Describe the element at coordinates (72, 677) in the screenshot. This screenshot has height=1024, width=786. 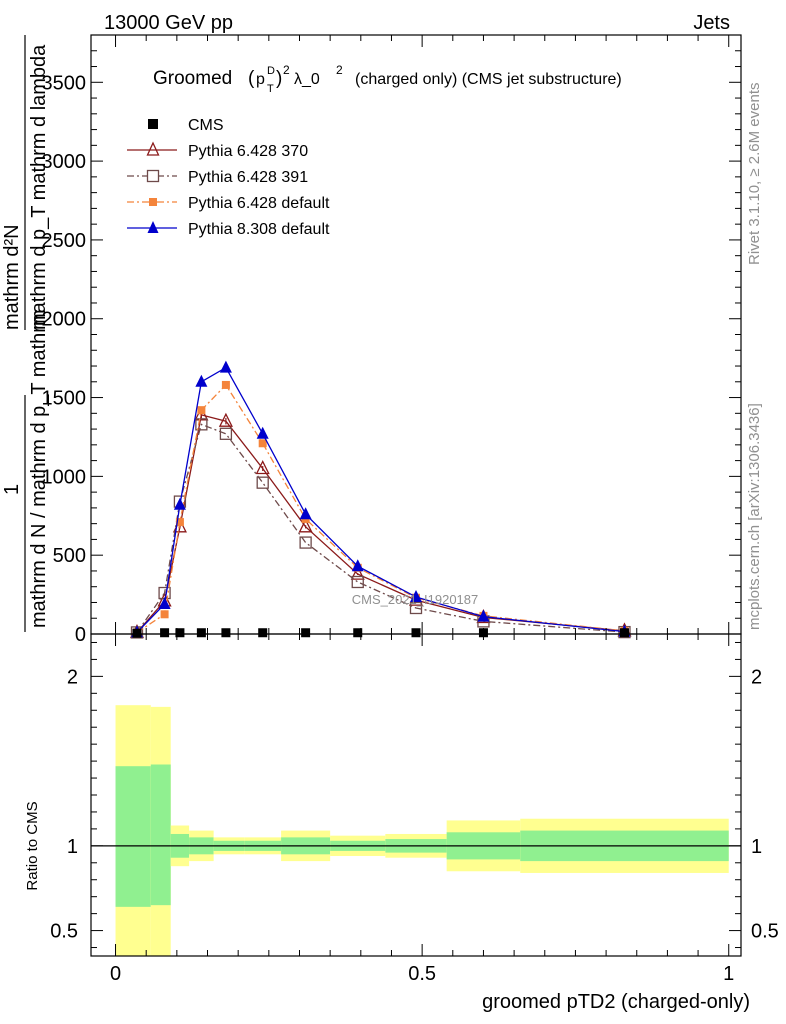
I see `ratio-y-tick-label: 2` at that location.